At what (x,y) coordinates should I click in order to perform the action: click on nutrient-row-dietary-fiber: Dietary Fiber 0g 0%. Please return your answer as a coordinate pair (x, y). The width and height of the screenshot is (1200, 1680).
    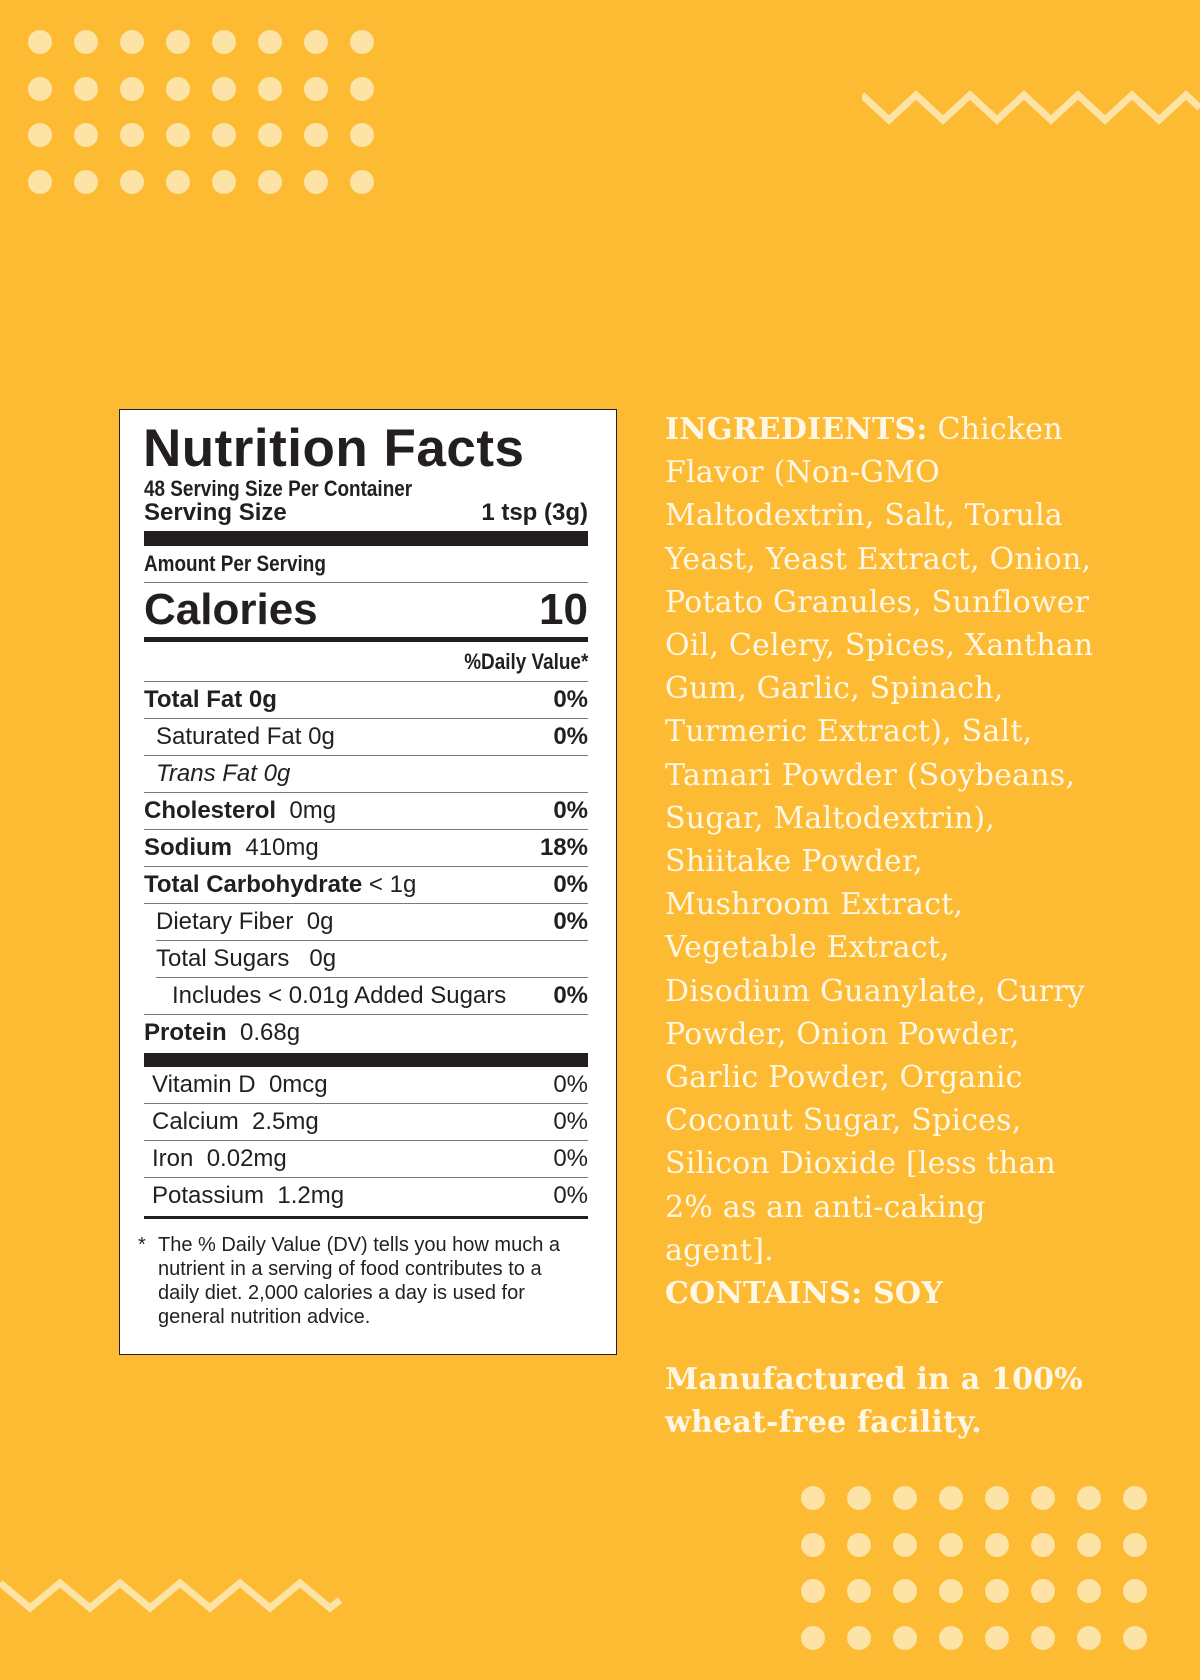
    Looking at the image, I should click on (372, 922).